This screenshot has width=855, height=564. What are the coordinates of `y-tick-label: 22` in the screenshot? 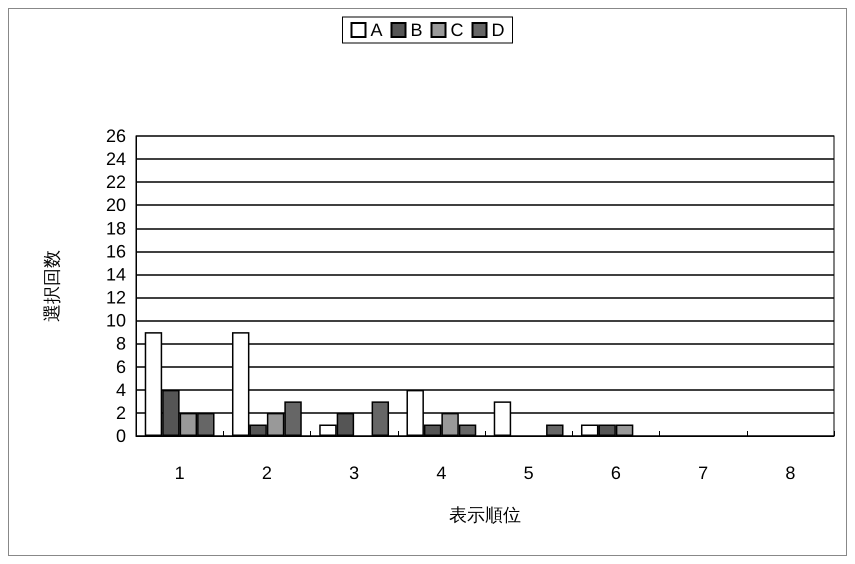 It's located at (116, 182).